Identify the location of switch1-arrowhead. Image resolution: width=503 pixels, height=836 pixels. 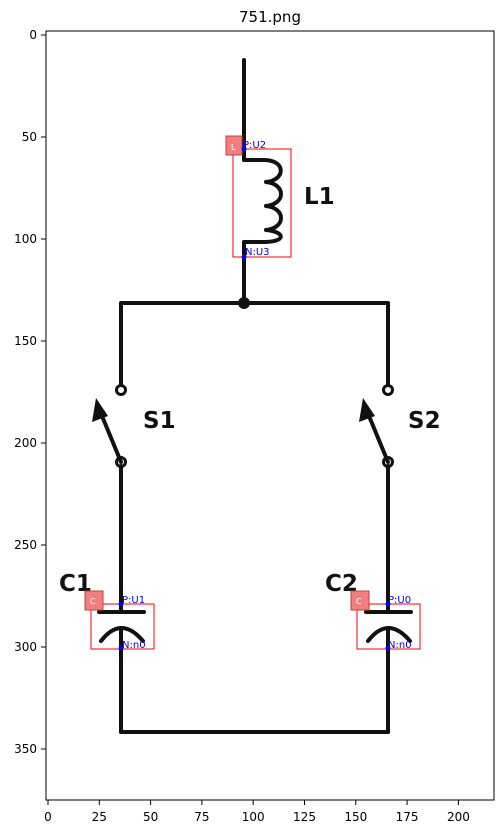
(100, 410).